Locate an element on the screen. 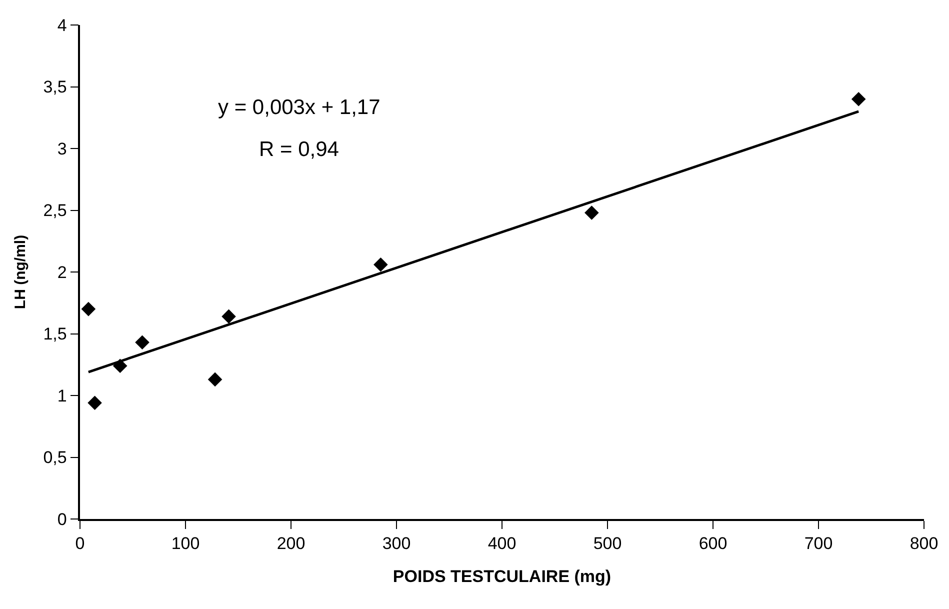 The width and height of the screenshot is (949, 609). y-tick-label: 2,5 is located at coordinates (55, 210).